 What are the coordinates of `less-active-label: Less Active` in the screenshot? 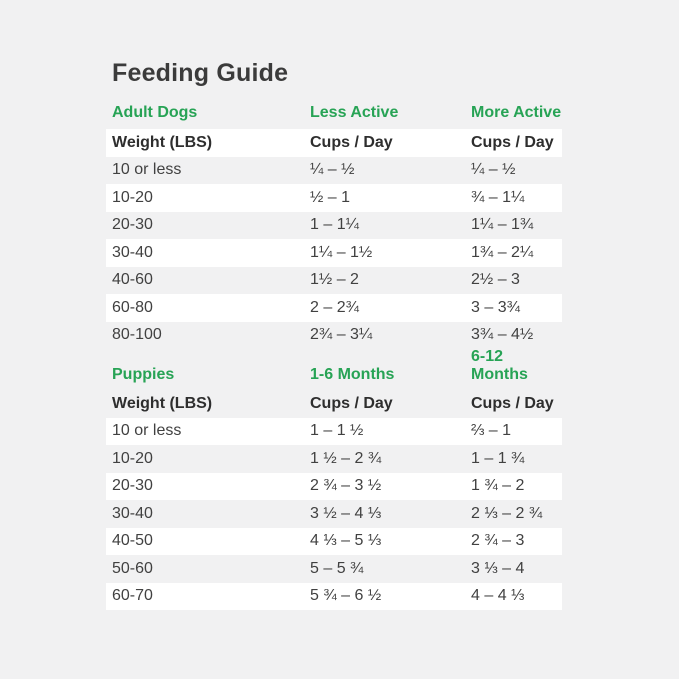 It's located at (354, 112).